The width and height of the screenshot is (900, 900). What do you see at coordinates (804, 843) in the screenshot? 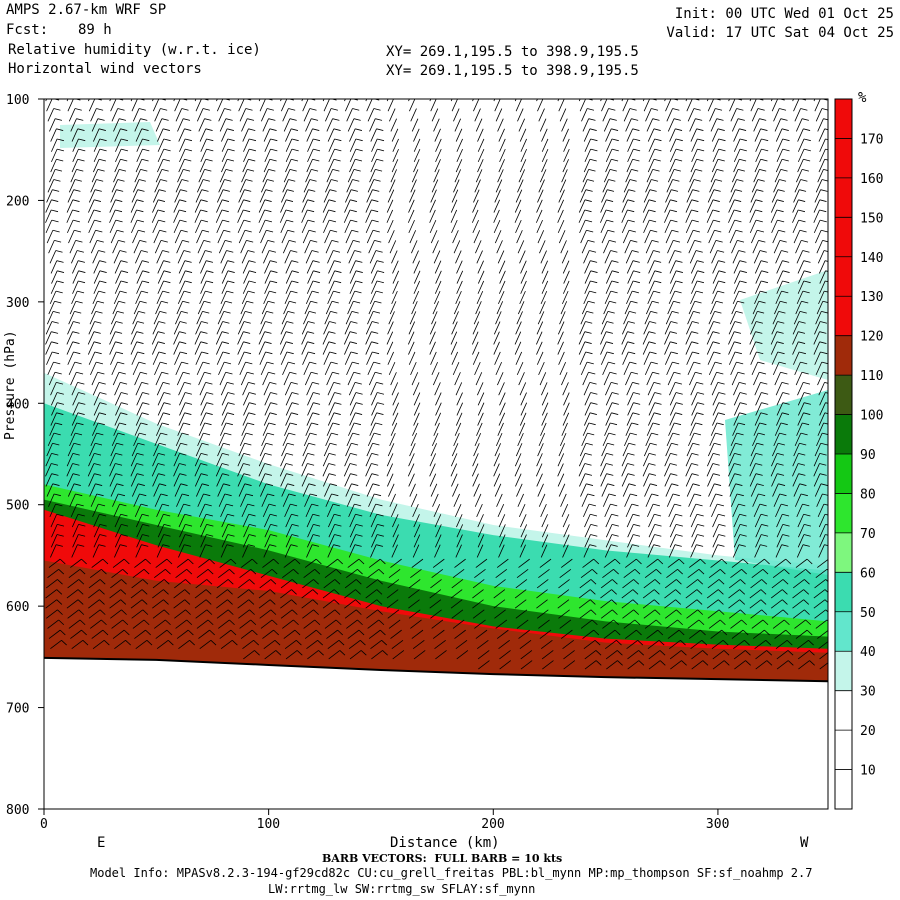
I see `x-right-label: W` at bounding box center [804, 843].